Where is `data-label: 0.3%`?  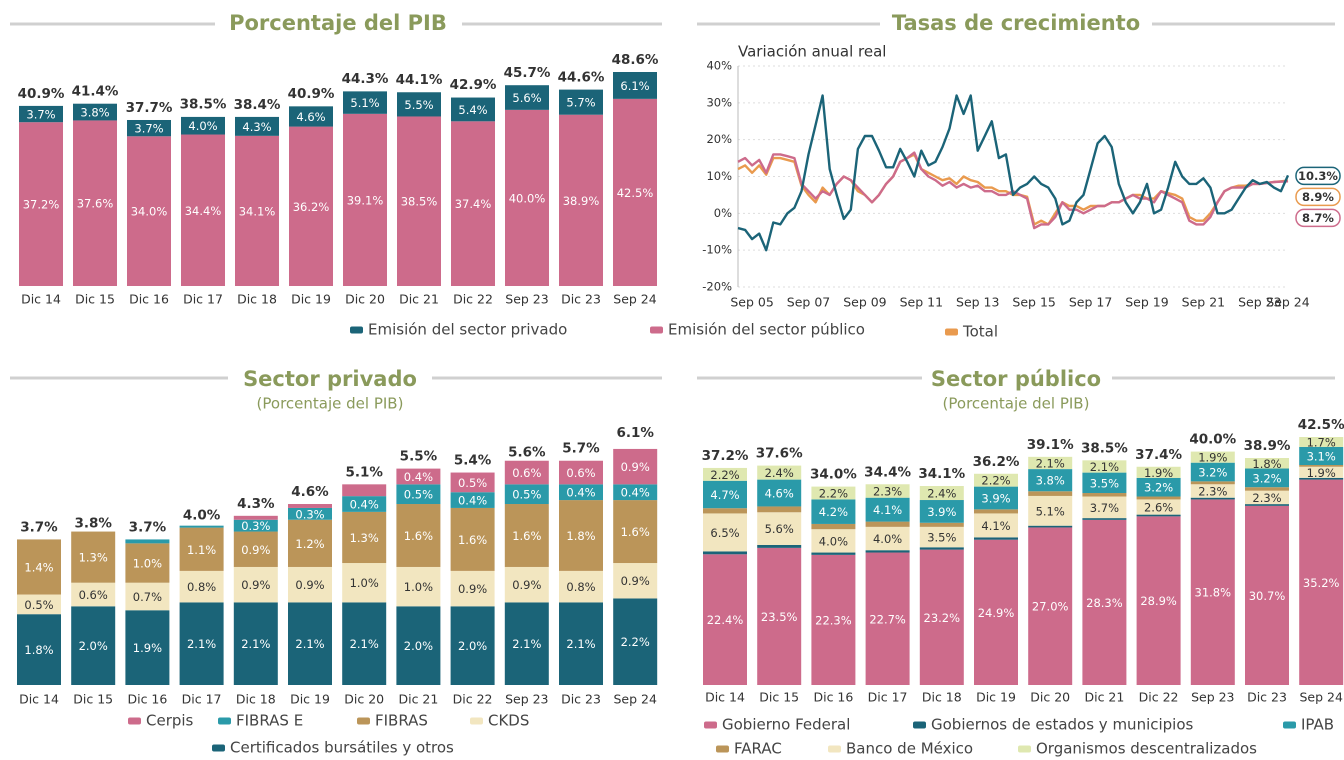 data-label: 0.3% is located at coordinates (309, 514).